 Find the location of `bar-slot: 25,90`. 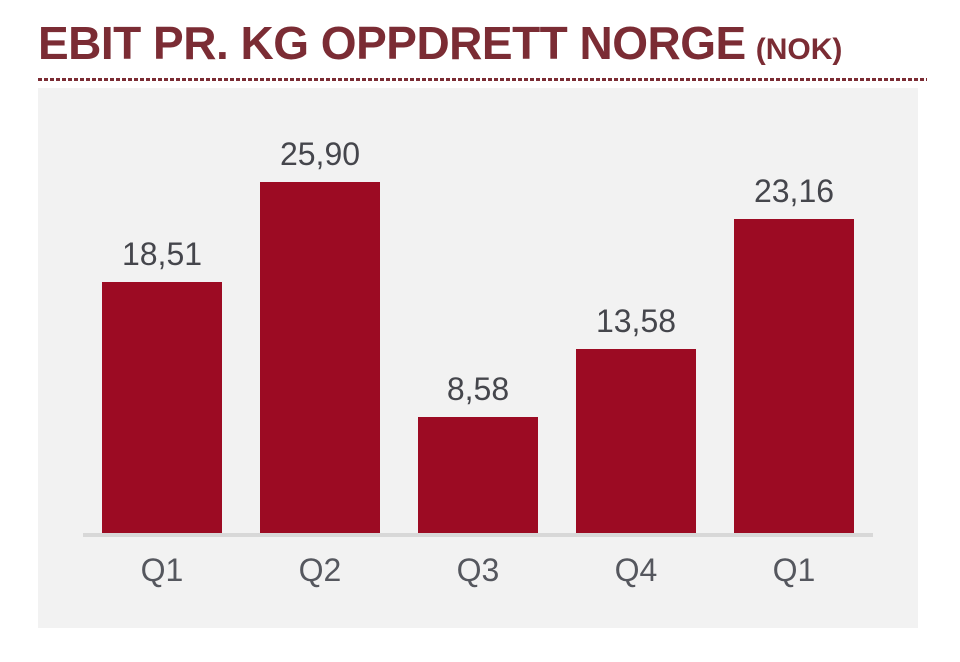

bar-slot: 25,90 is located at coordinates (320, 310).